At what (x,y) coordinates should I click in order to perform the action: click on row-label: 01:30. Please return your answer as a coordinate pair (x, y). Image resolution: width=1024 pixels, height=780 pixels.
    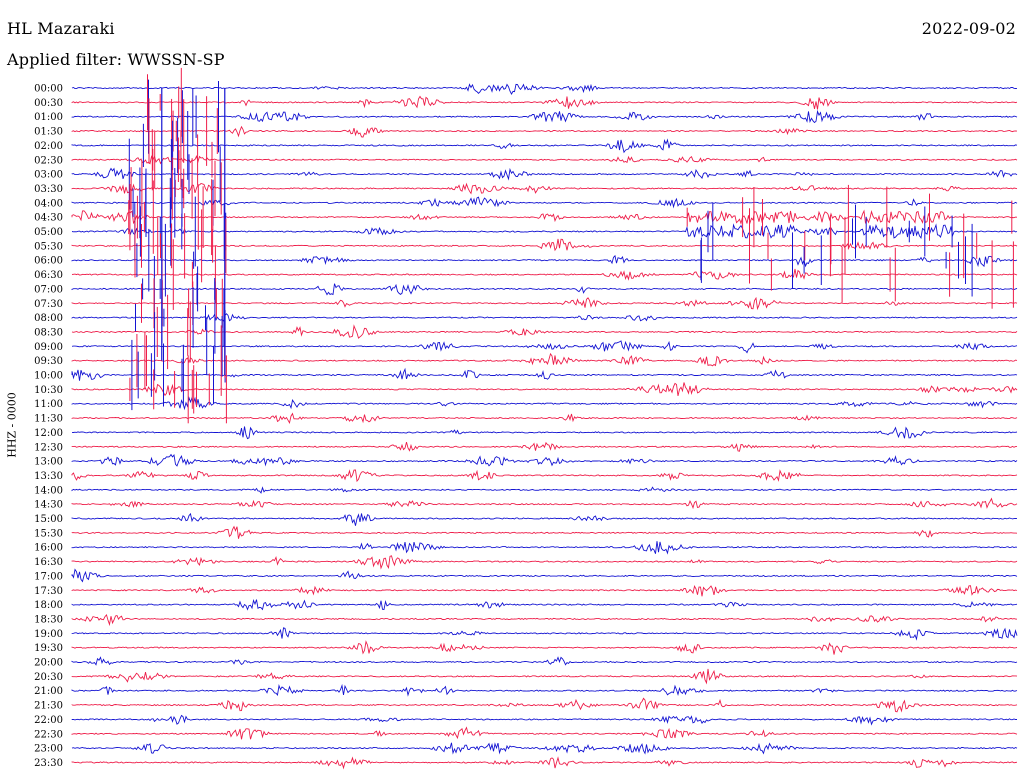
    Looking at the image, I should click on (48, 132).